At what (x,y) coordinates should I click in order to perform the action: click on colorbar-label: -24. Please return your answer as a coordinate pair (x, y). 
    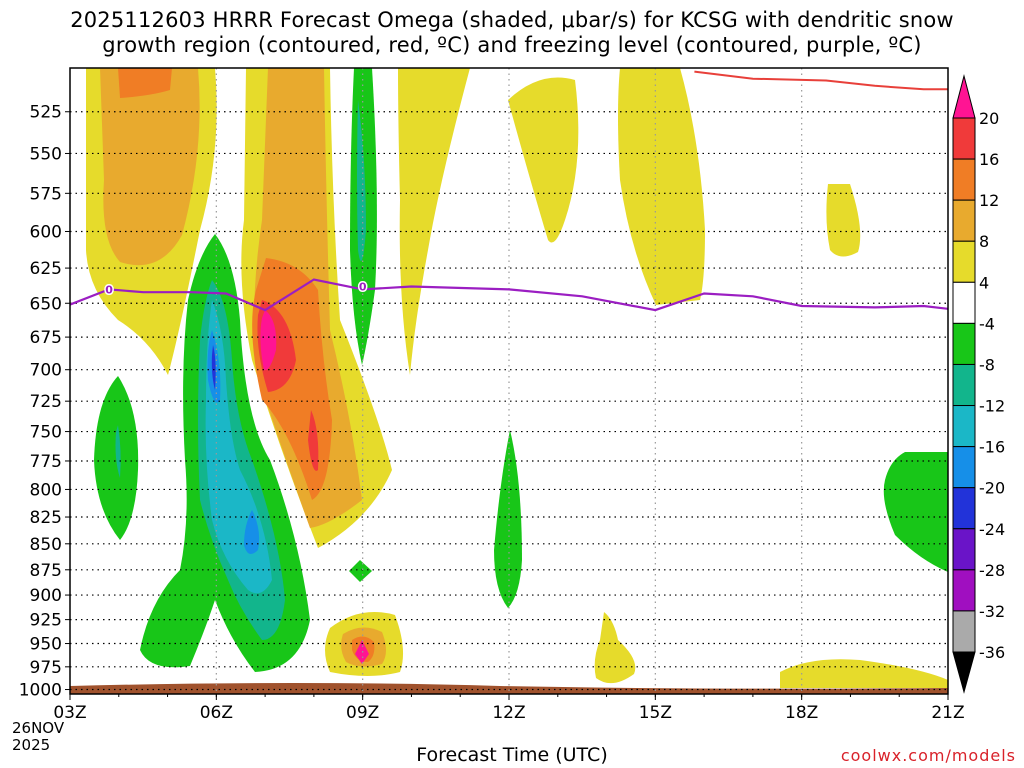
    Looking at the image, I should click on (992, 529).